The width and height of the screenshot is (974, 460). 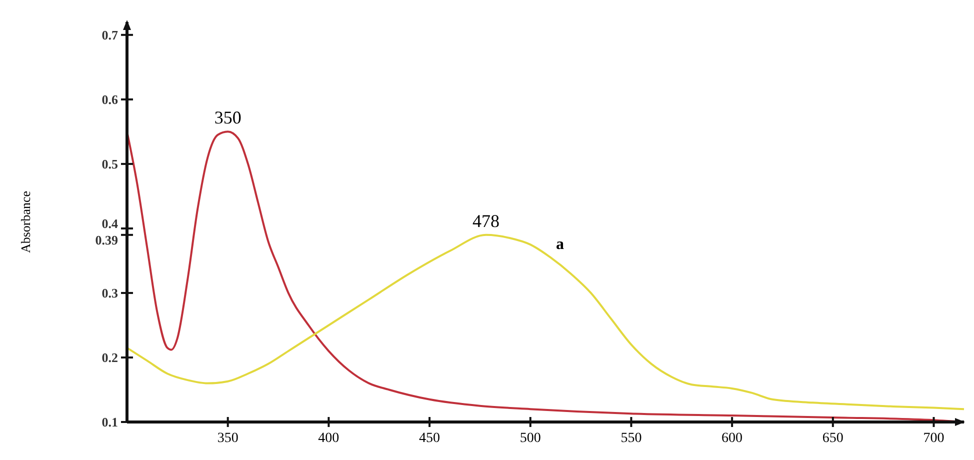 What do you see at coordinates (560, 244) in the screenshot?
I see `series-label: a` at bounding box center [560, 244].